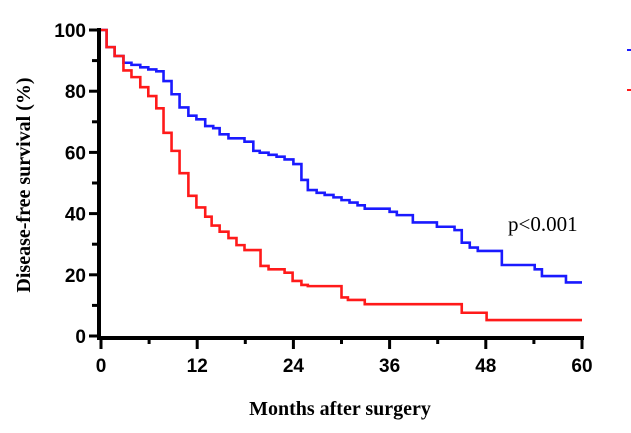  Describe the element at coordinates (389, 366) in the screenshot. I see `x-tick-label: 36` at that location.